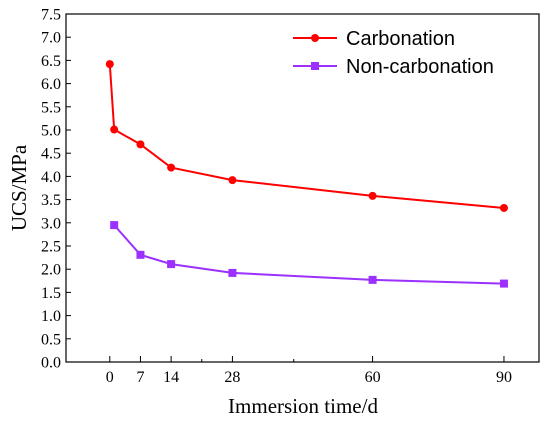 This screenshot has width=550, height=424. What do you see at coordinates (51, 154) in the screenshot?
I see `y-tick-label: 4.5` at bounding box center [51, 154].